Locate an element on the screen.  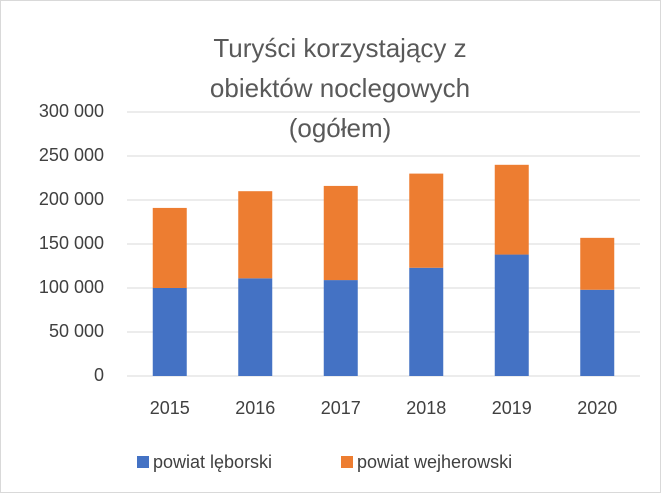
x-tick-label: 2017 is located at coordinates (341, 408).